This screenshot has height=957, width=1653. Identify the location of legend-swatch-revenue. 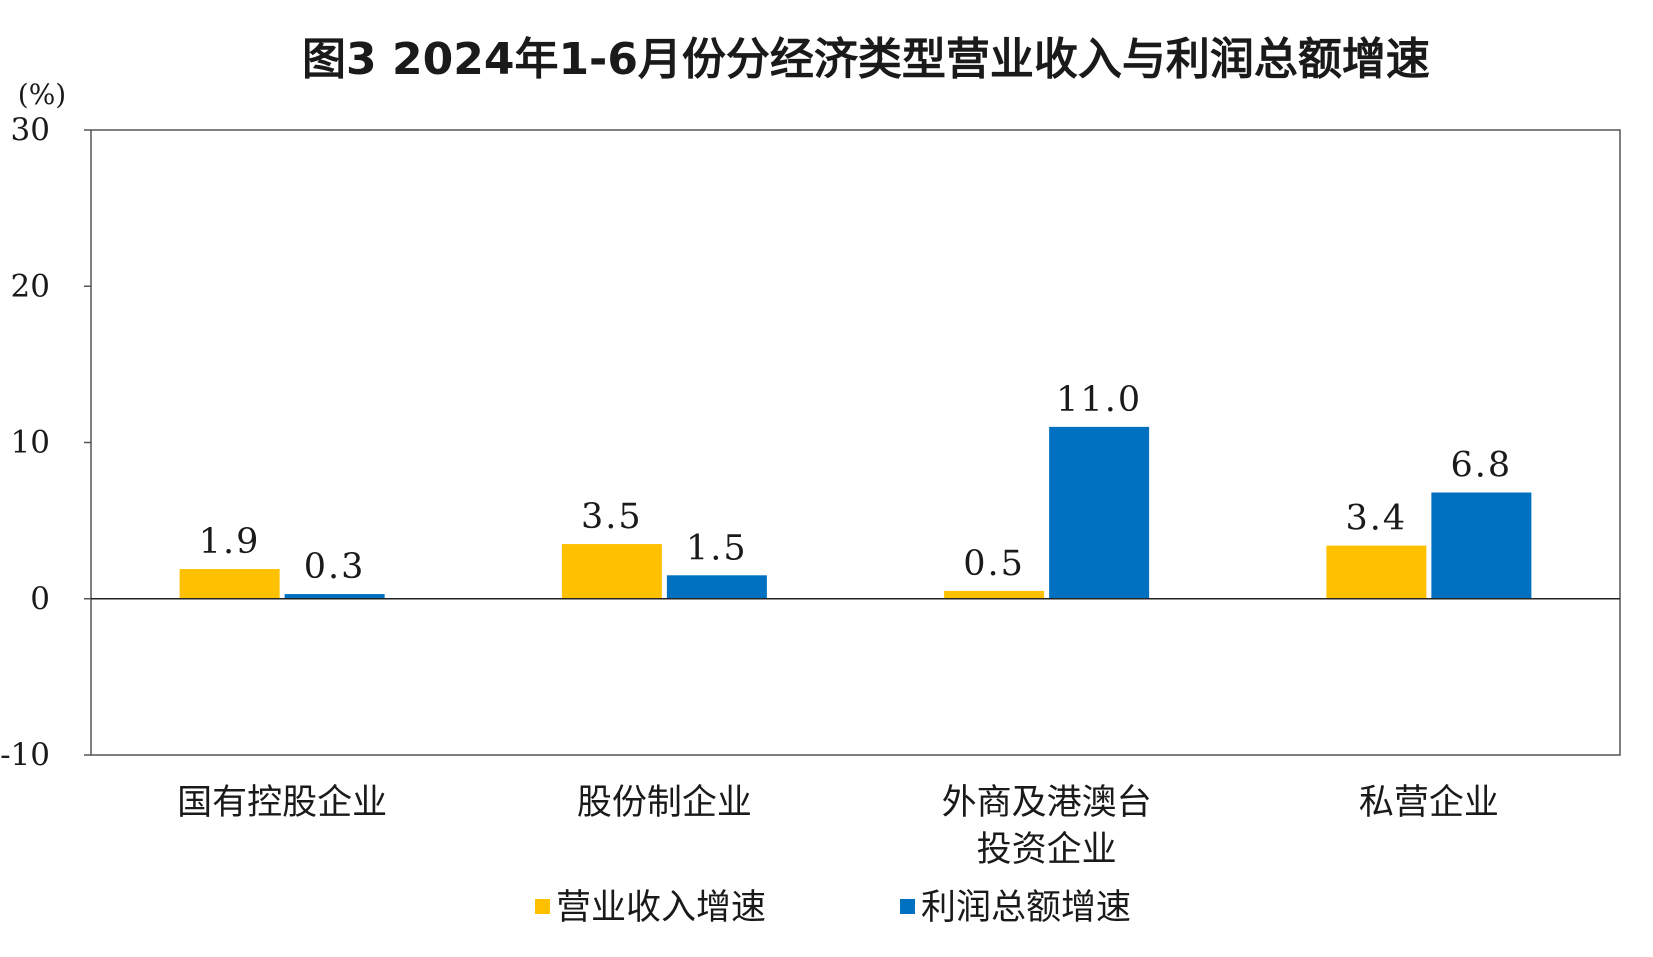
(542, 906).